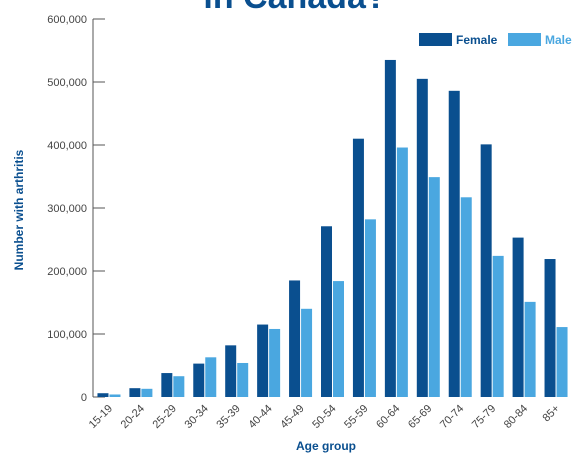 The height and width of the screenshot is (454, 585). What do you see at coordinates (133, 417) in the screenshot?
I see `x-tick-label: 20-24` at bounding box center [133, 417].